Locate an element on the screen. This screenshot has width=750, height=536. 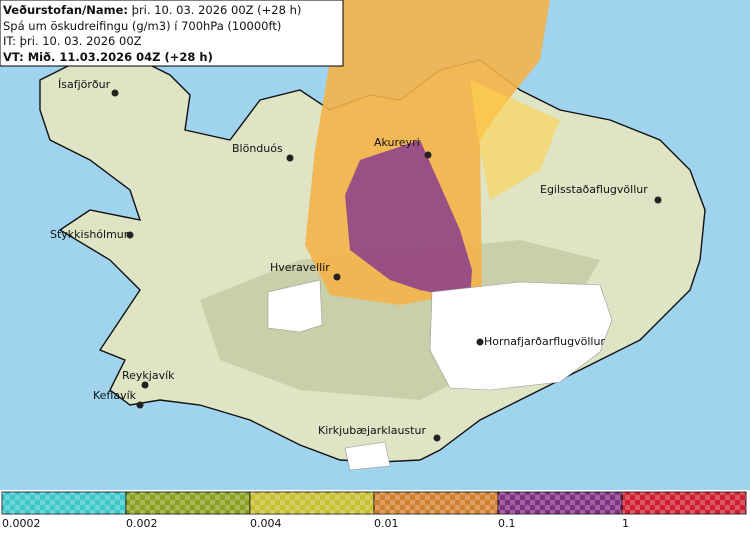
legend-label: 0.002 is located at coordinates (142, 523).